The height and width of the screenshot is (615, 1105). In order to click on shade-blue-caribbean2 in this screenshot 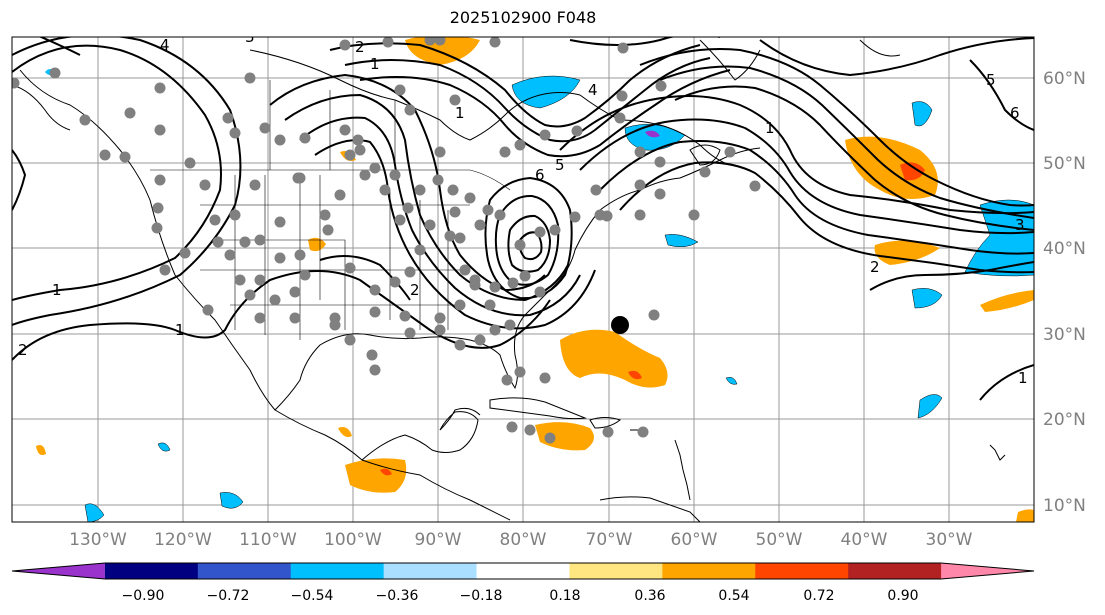, I will do `click(731, 381)`.